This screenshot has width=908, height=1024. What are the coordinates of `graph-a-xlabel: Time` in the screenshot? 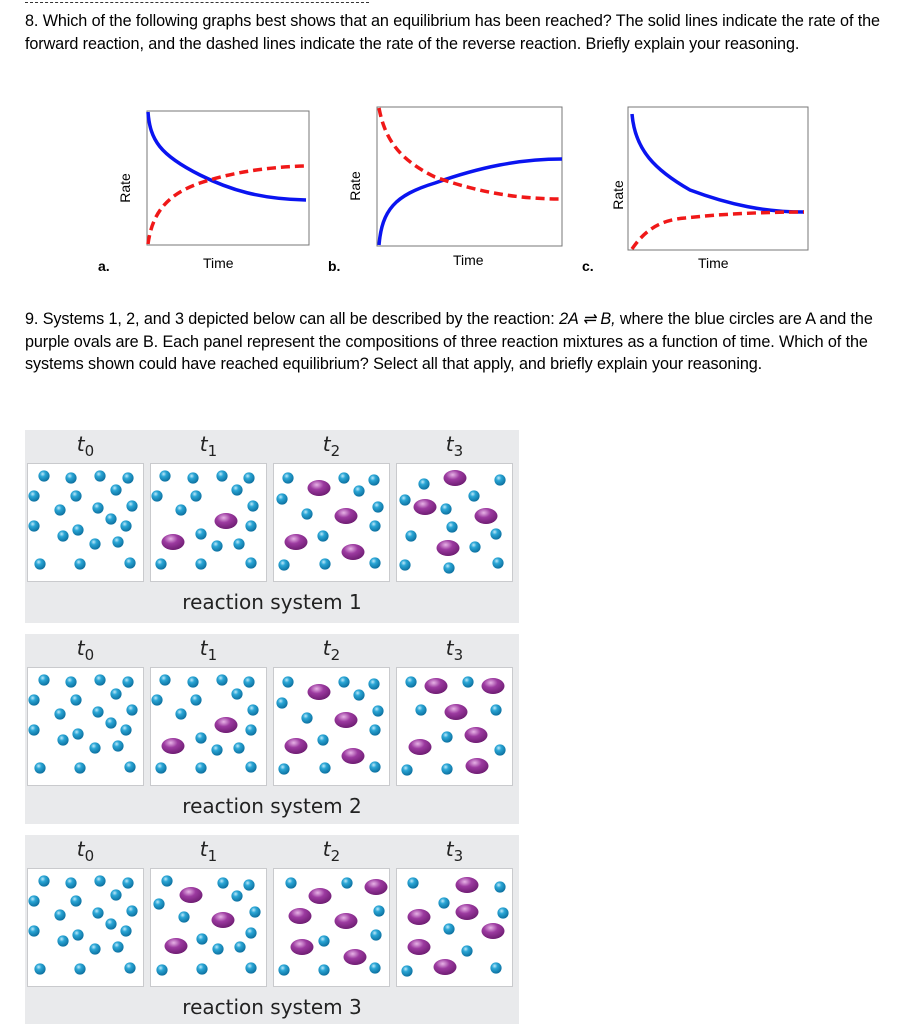 It's located at (218, 263).